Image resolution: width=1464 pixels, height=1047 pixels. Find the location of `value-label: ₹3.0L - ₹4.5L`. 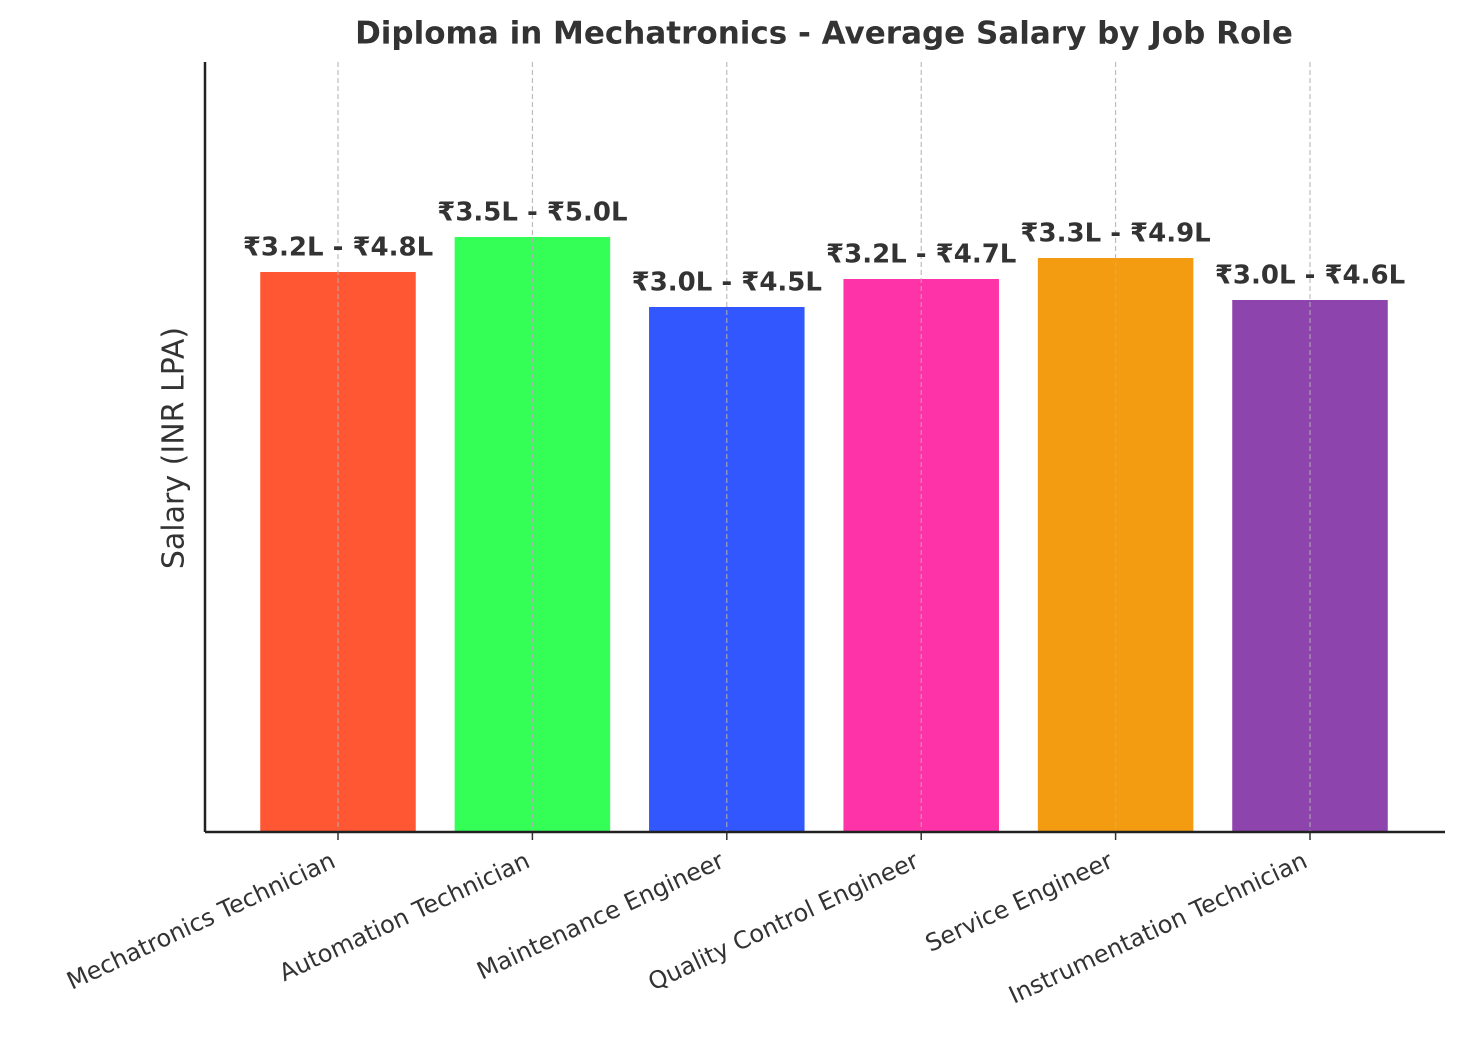

value-label: ₹3.0L - ₹4.5L is located at coordinates (727, 283).